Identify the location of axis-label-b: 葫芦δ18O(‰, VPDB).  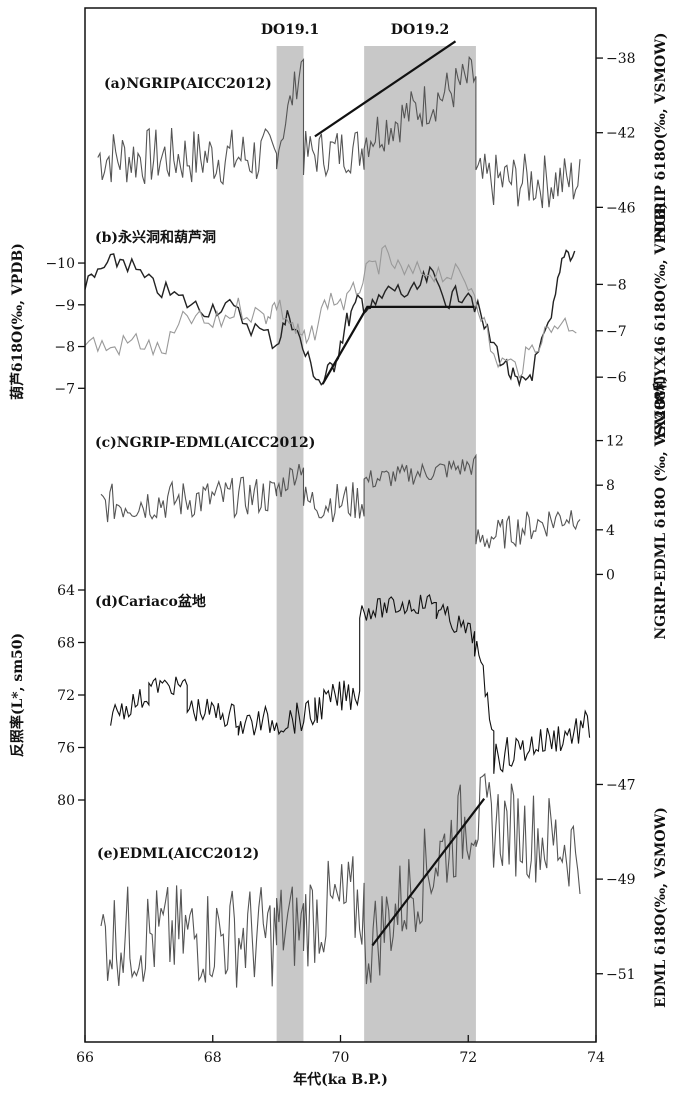
(17, 321).